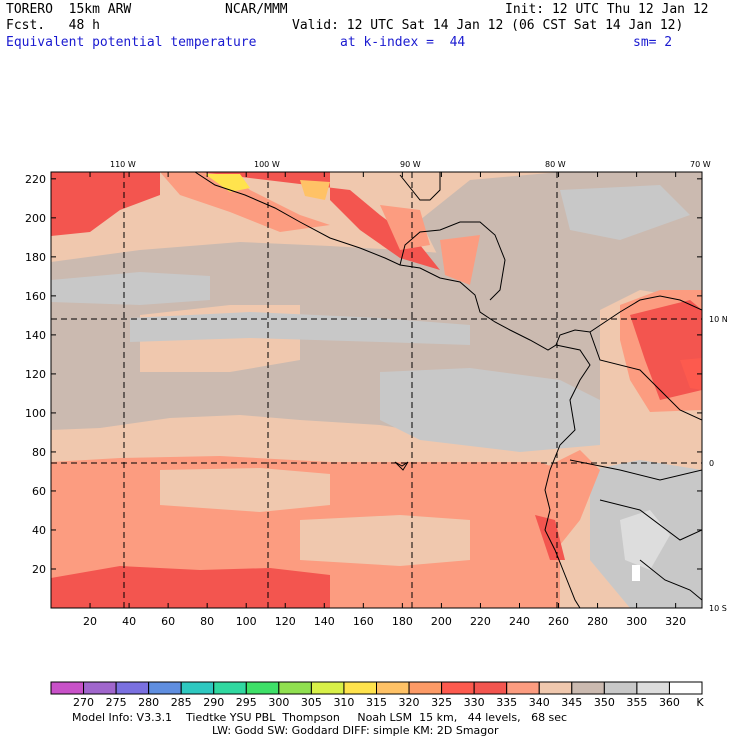 This screenshot has height=740, width=740. Describe the element at coordinates (539, 702) in the screenshot. I see `color-bar-label: 340` at that location.